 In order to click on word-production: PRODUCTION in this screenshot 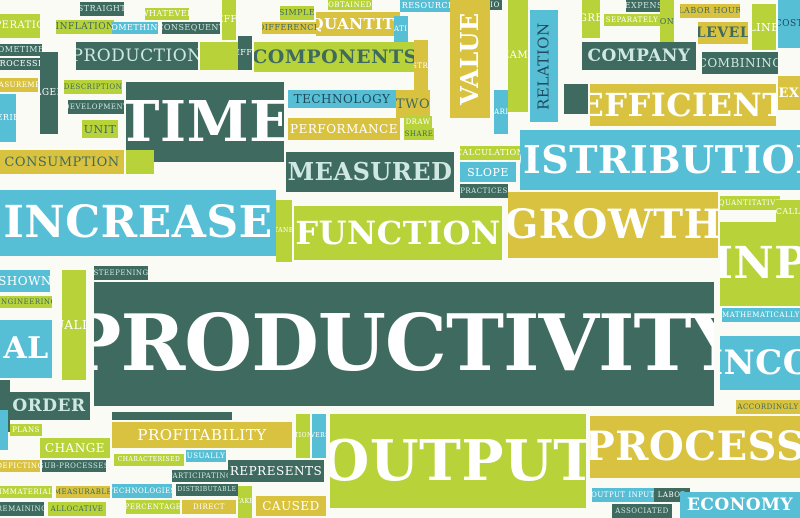, I will do `click(137, 56)`.